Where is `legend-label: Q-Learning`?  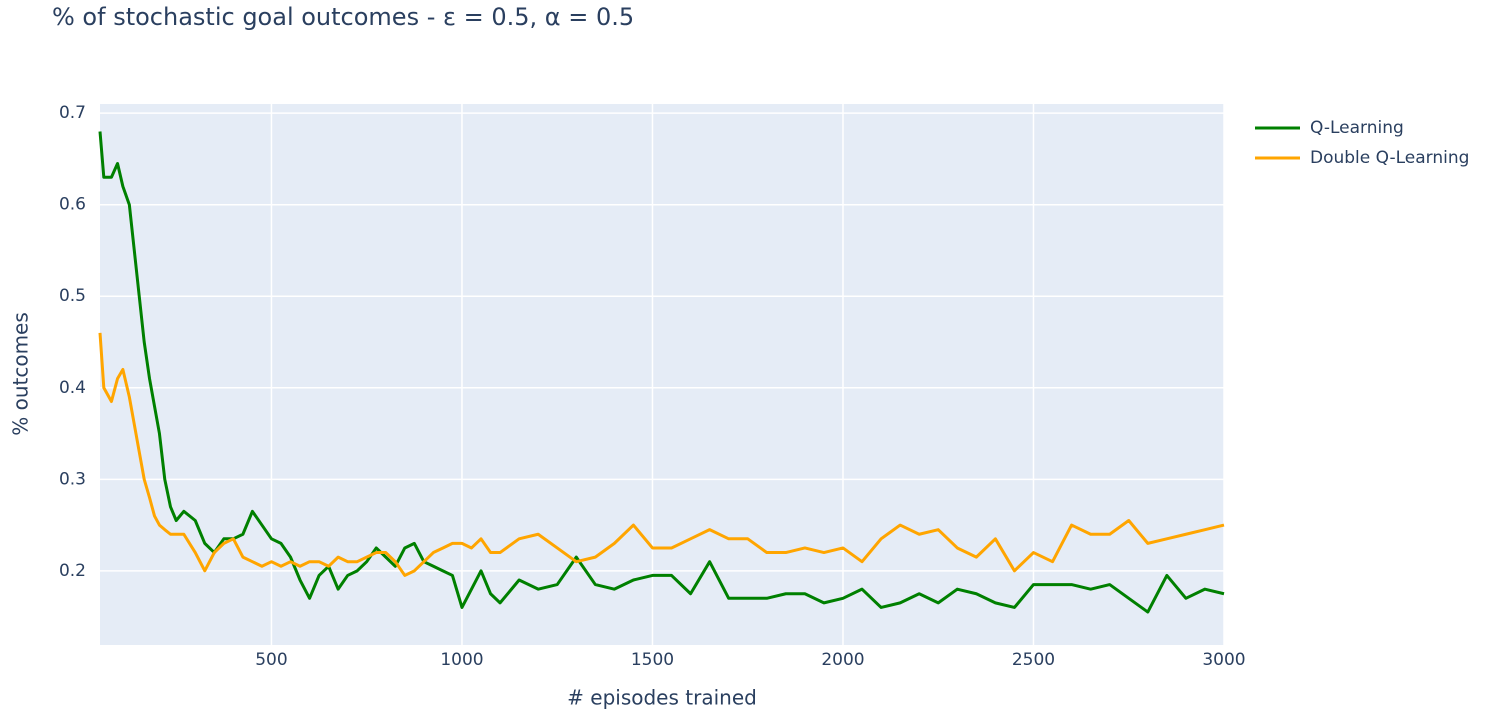
legend-label: Q-Learning is located at coordinates (1357, 128).